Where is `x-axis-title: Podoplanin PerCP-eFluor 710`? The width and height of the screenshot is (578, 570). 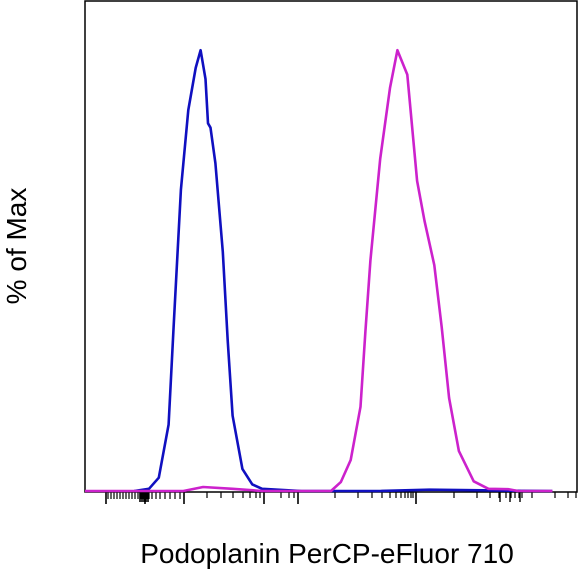
x-axis-title: Podoplanin PerCP-eFluor 710 is located at coordinates (327, 553).